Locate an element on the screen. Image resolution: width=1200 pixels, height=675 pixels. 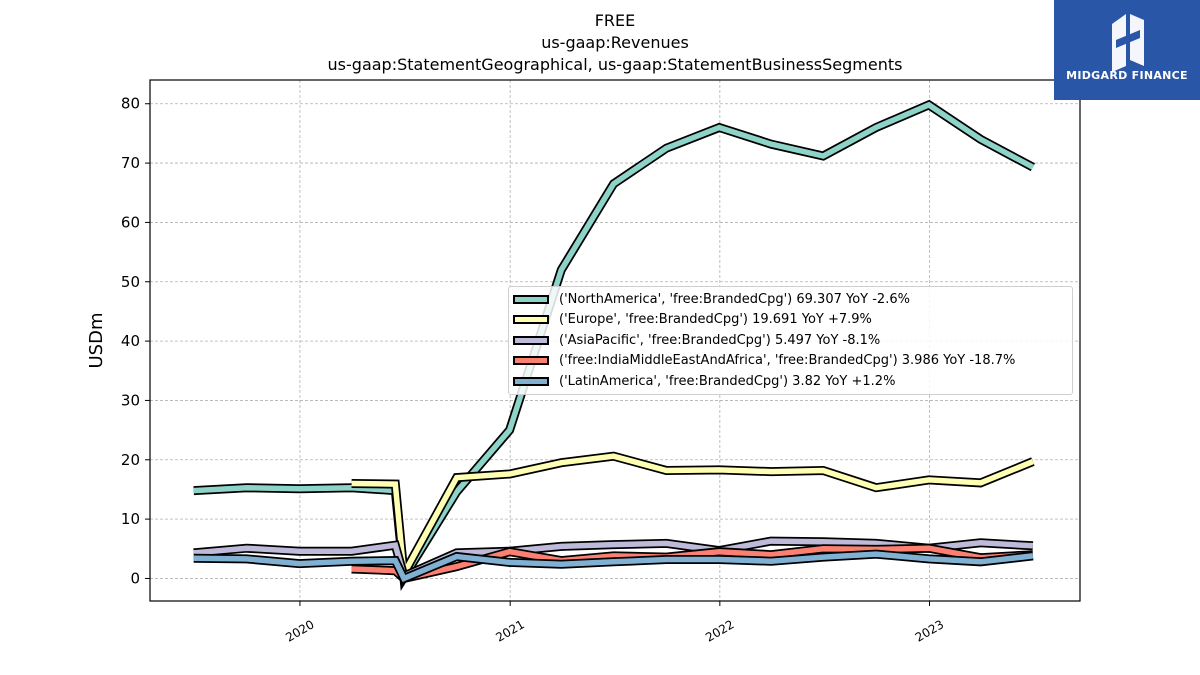
x-tick-label: 2021 is located at coordinates (509, 630).